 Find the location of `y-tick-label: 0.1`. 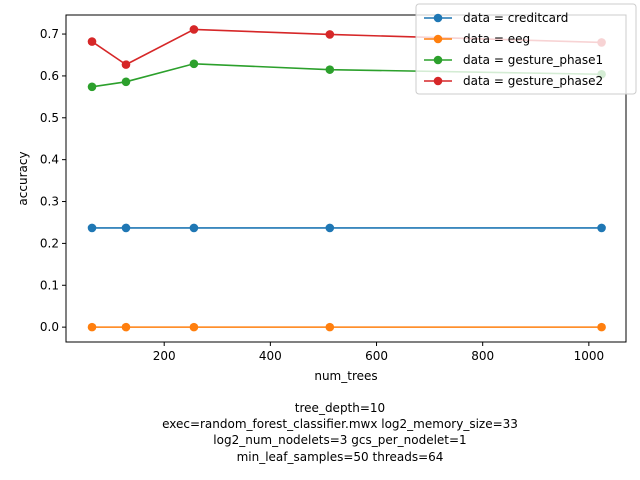

y-tick-label: 0.1 is located at coordinates (49, 285).